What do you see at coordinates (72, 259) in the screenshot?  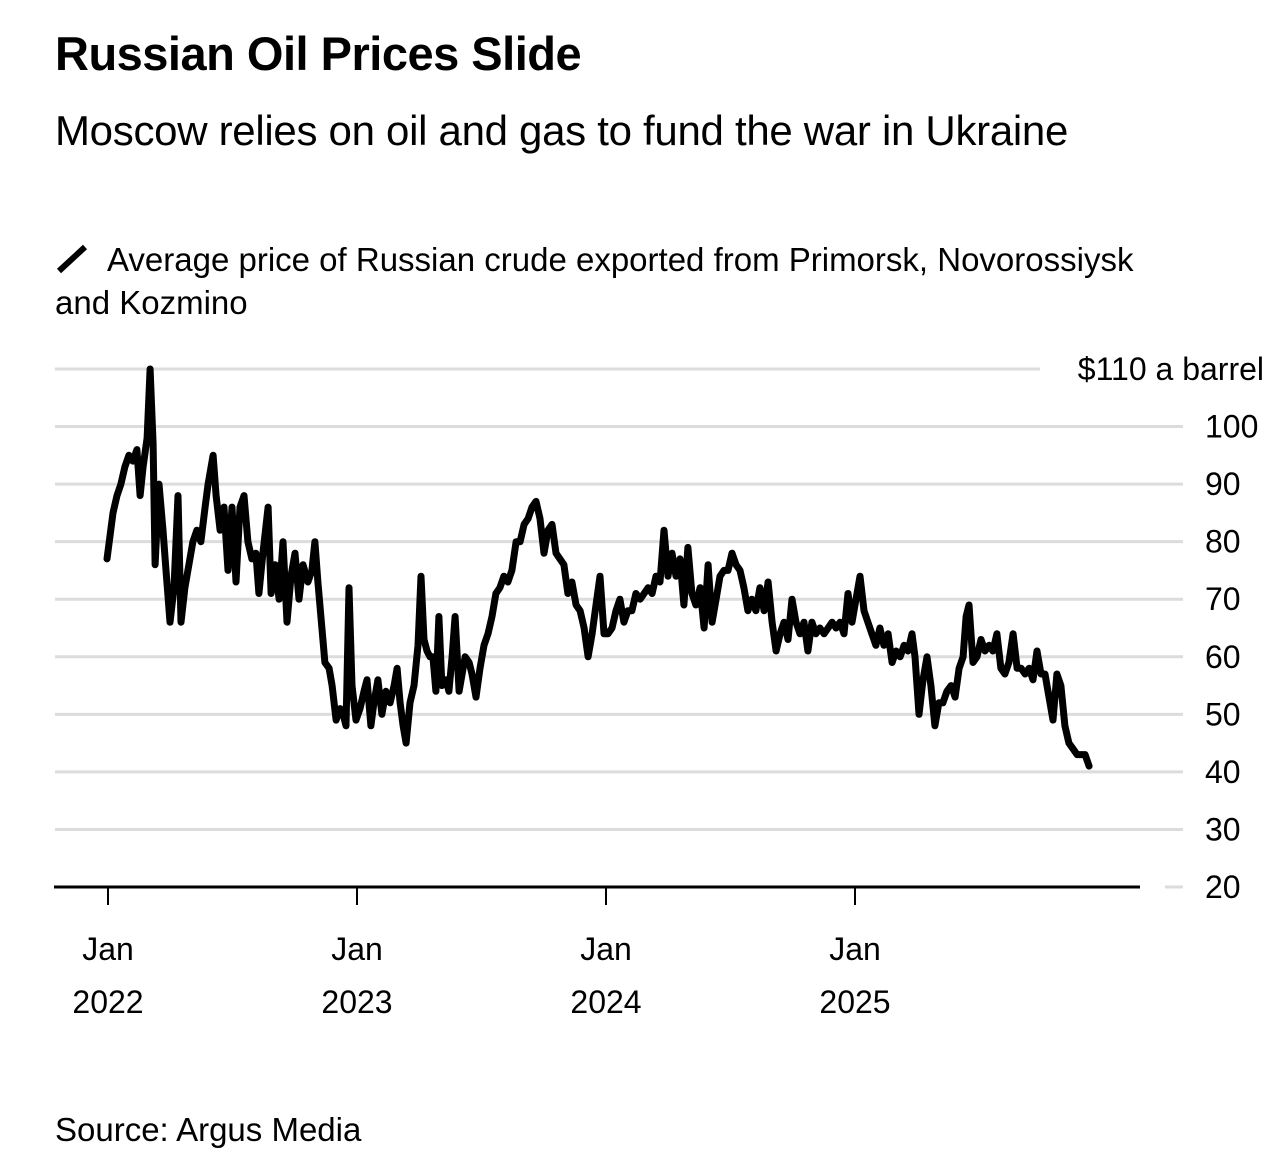 I see `line-swatch-icon` at bounding box center [72, 259].